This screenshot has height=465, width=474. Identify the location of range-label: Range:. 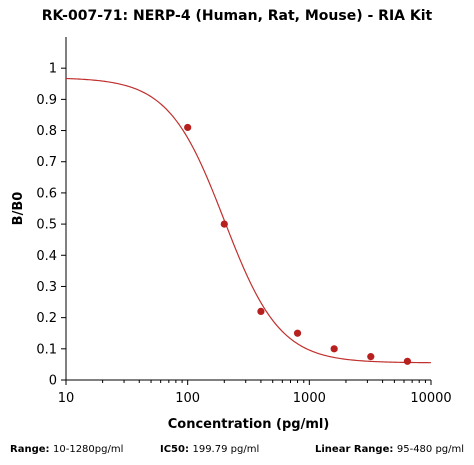
(30, 449).